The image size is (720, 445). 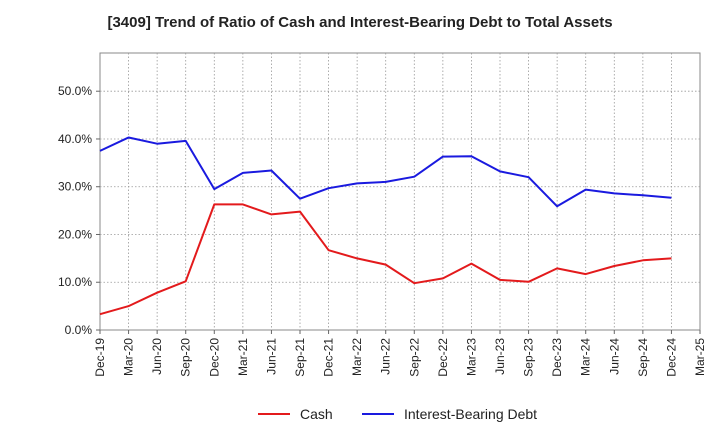 What do you see at coordinates (100, 357) in the screenshot?
I see `x-tick-label: Dec-19` at bounding box center [100, 357].